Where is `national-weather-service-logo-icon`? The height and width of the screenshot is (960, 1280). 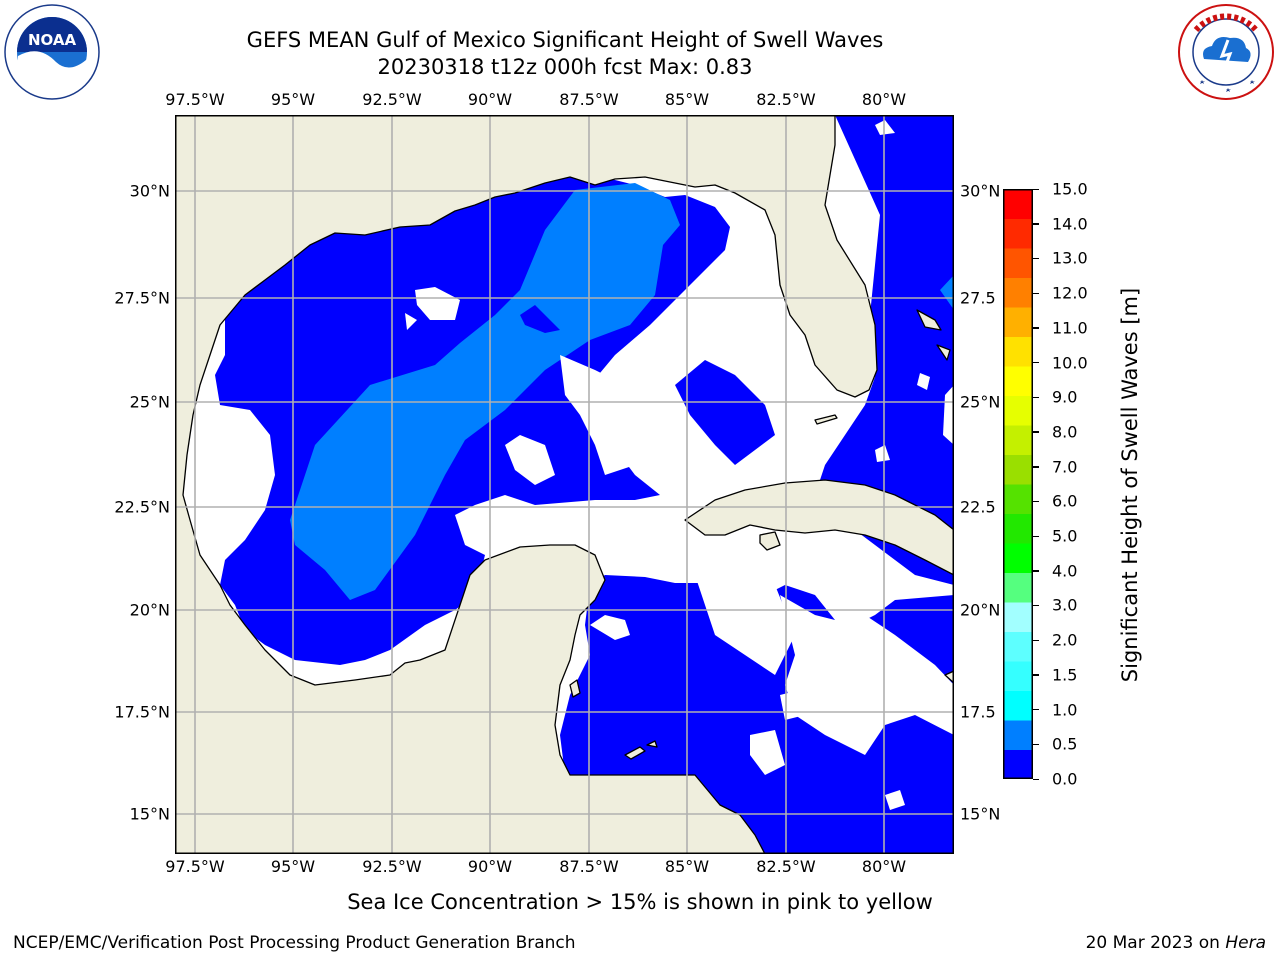
national-weather-service-logo-icon is located at coordinates (1226, 52).